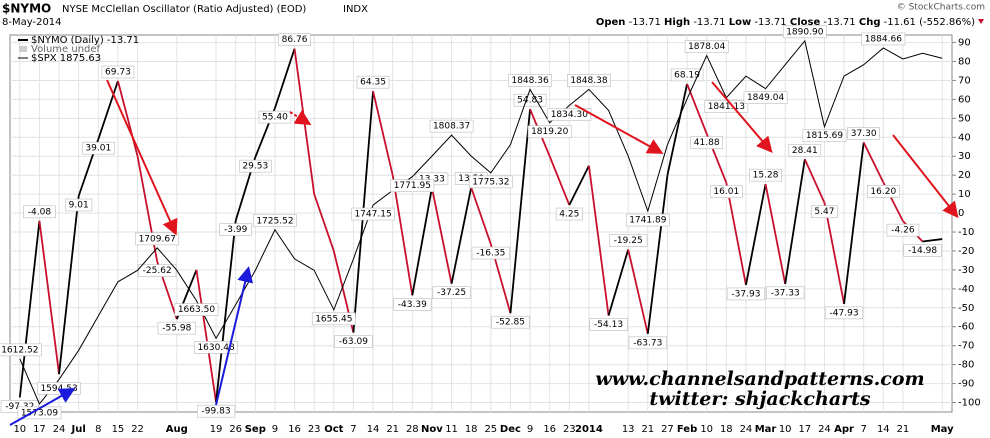 Image resolution: width=990 pixels, height=438 pixels. I want to click on y-tick-label: 20, so click(964, 175).